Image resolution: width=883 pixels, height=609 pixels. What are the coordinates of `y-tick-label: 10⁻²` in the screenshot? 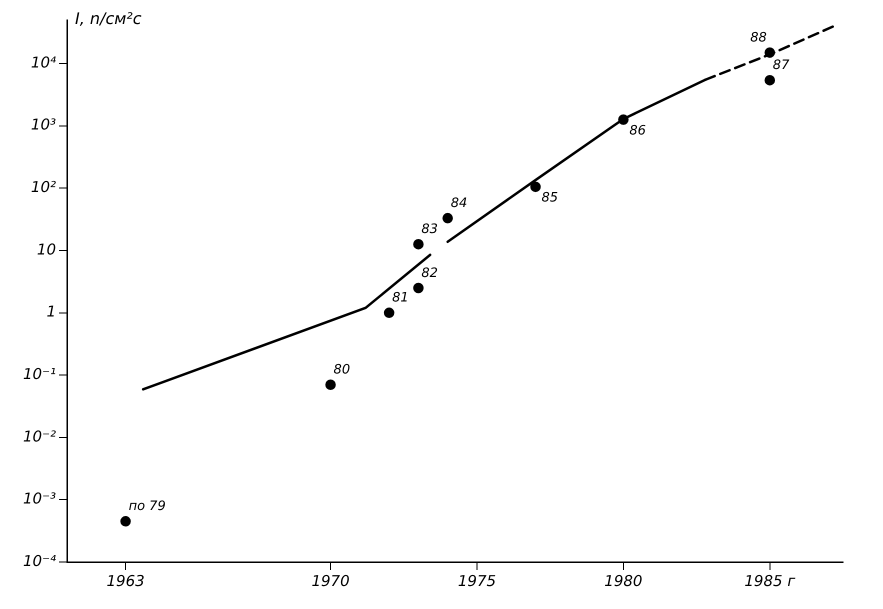 It's located at (39, 436).